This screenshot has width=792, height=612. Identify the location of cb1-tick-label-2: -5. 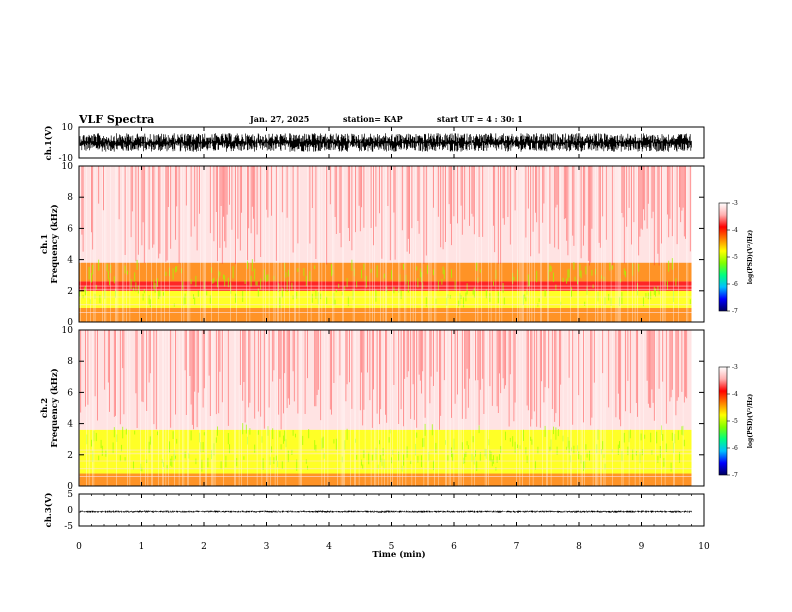
(735, 257).